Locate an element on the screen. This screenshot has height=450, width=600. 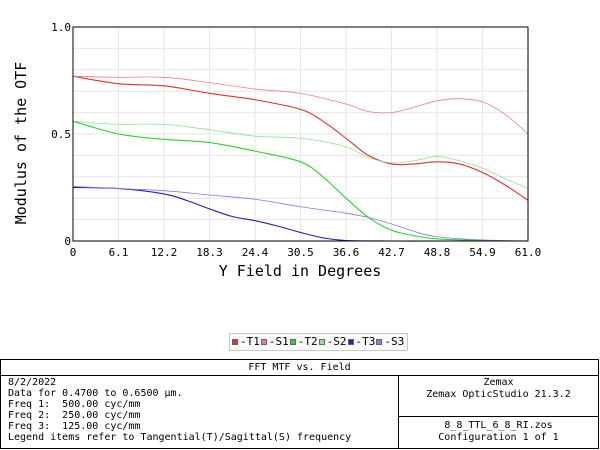
legend-label: -T3 is located at coordinates (365, 341).